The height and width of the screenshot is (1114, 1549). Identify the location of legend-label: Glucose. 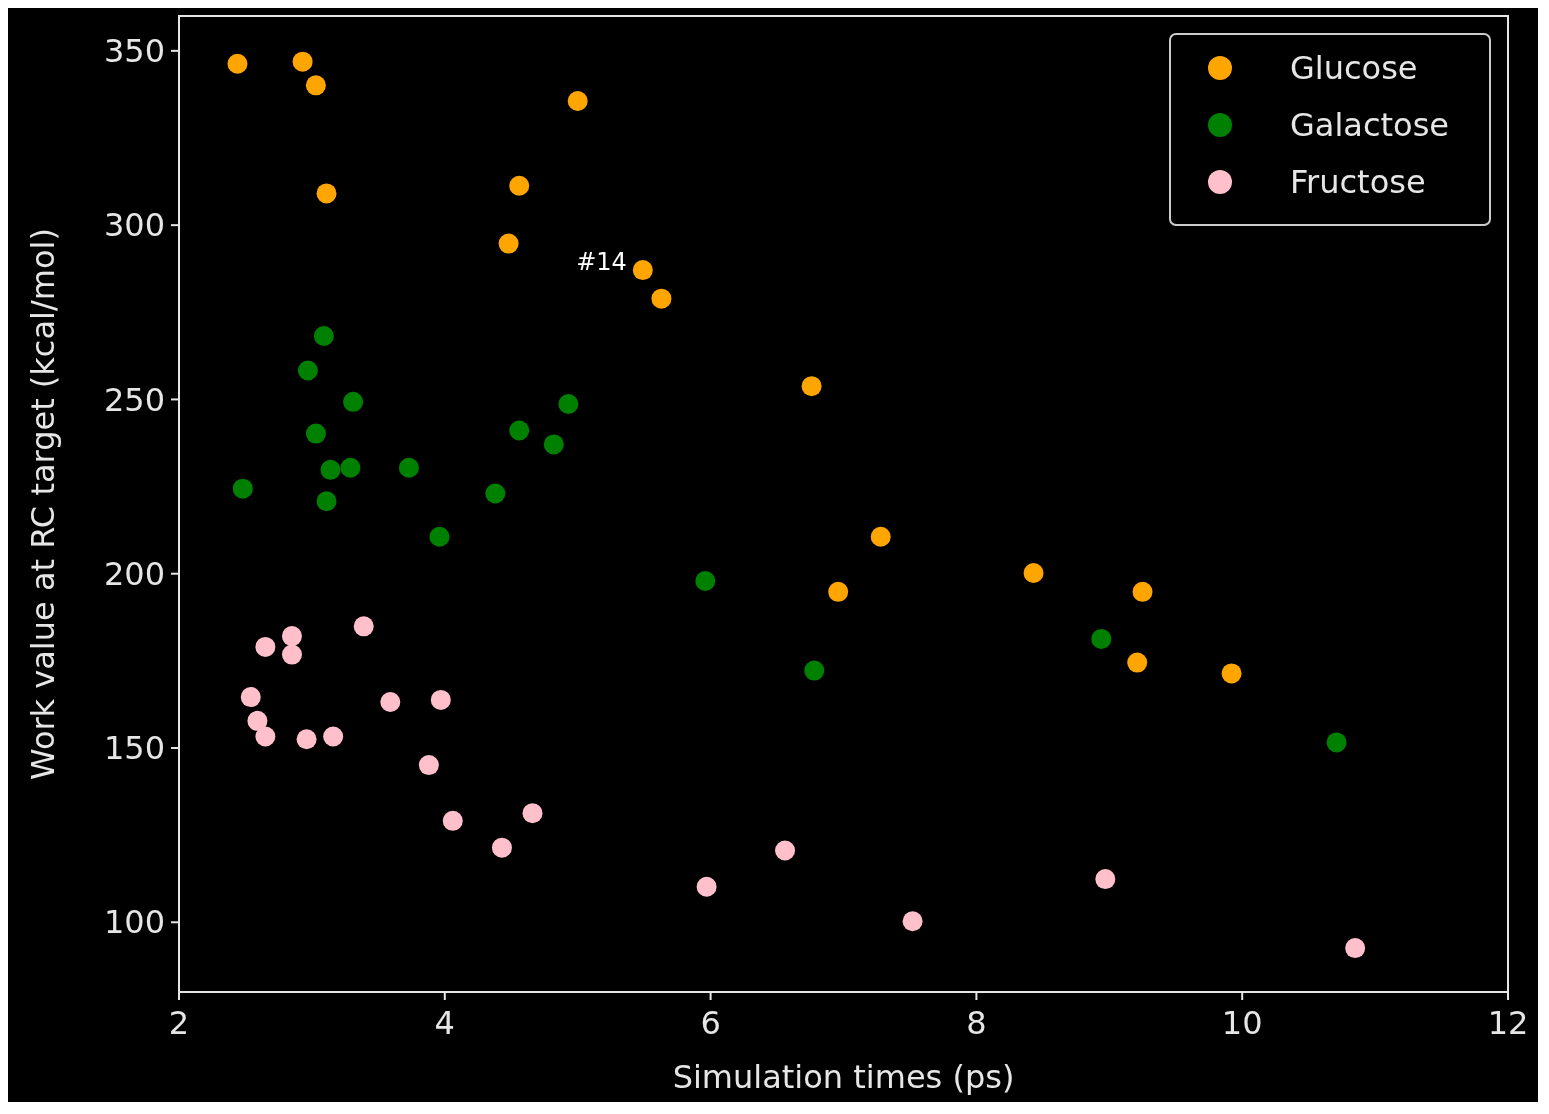
(1354, 68).